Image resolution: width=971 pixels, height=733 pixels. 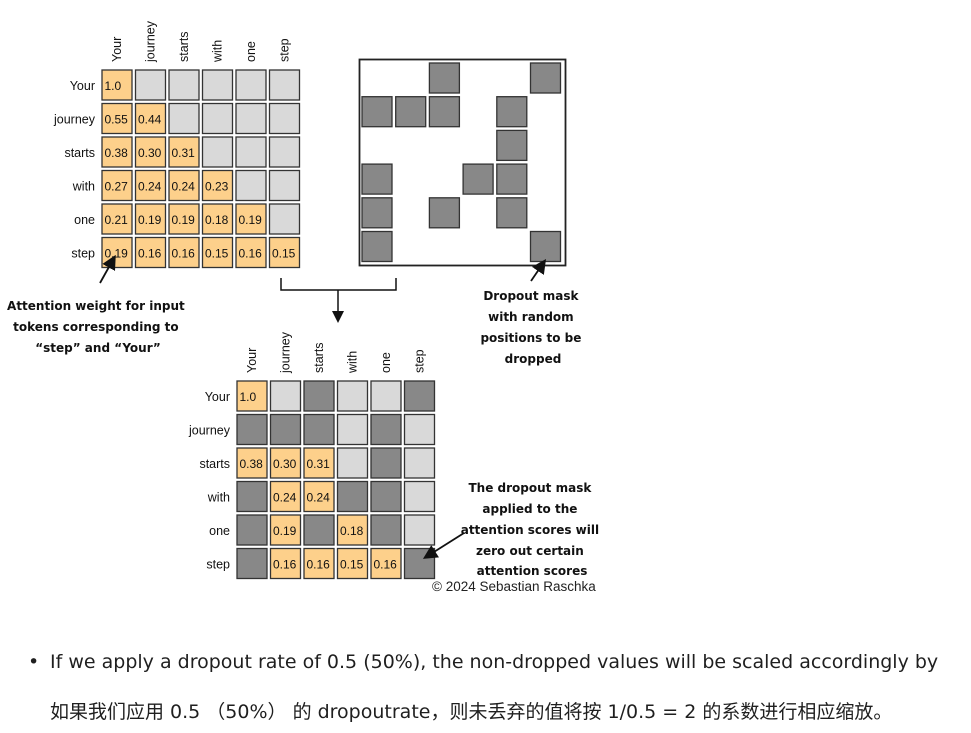 What do you see at coordinates (462, 162) in the screenshot?
I see `dropout-mask-matrix` at bounding box center [462, 162].